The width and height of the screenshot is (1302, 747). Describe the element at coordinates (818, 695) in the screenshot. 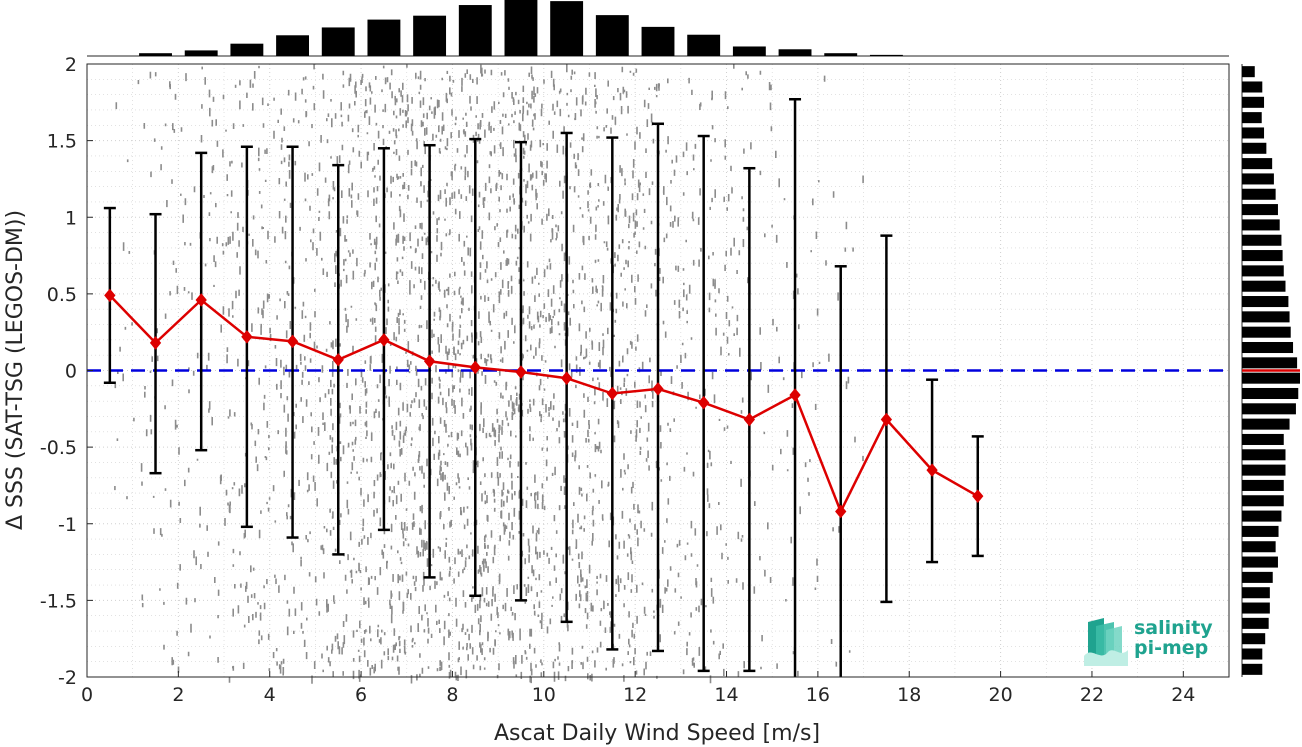

I see `x-tick-label: 16` at that location.